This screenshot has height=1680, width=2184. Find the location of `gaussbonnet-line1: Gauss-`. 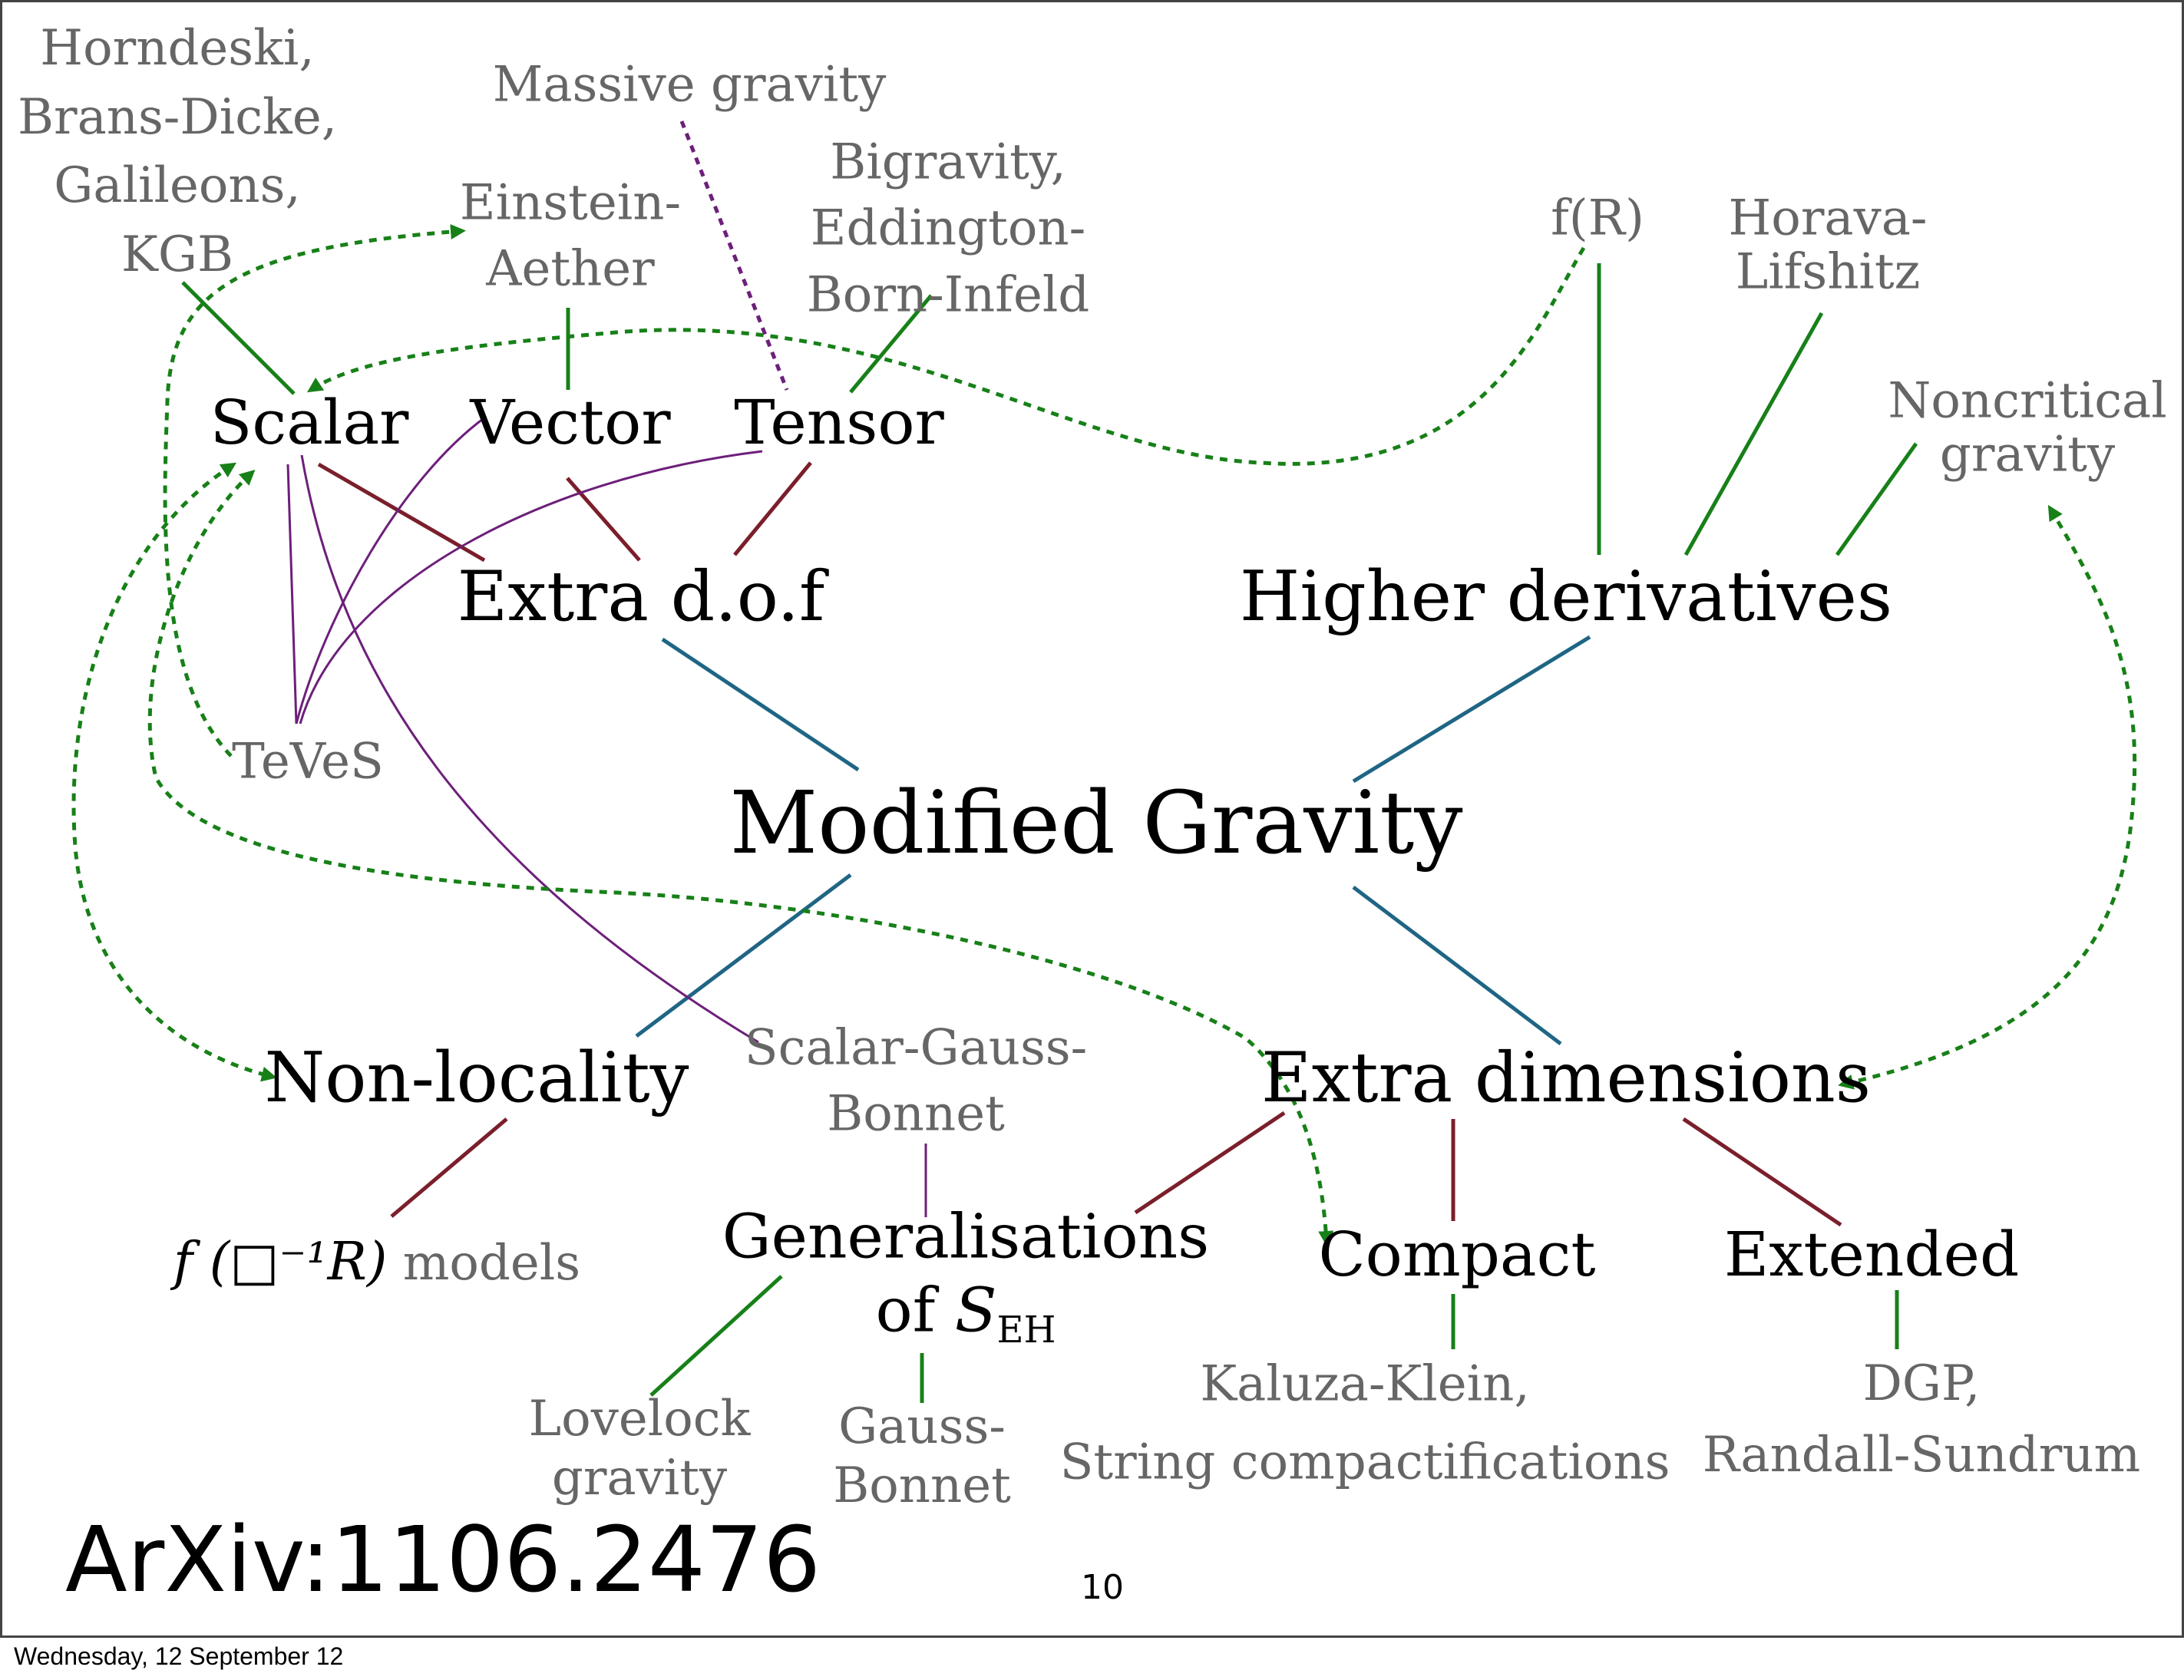

gaussbonnet-line1: Gauss- is located at coordinates (922, 1427).